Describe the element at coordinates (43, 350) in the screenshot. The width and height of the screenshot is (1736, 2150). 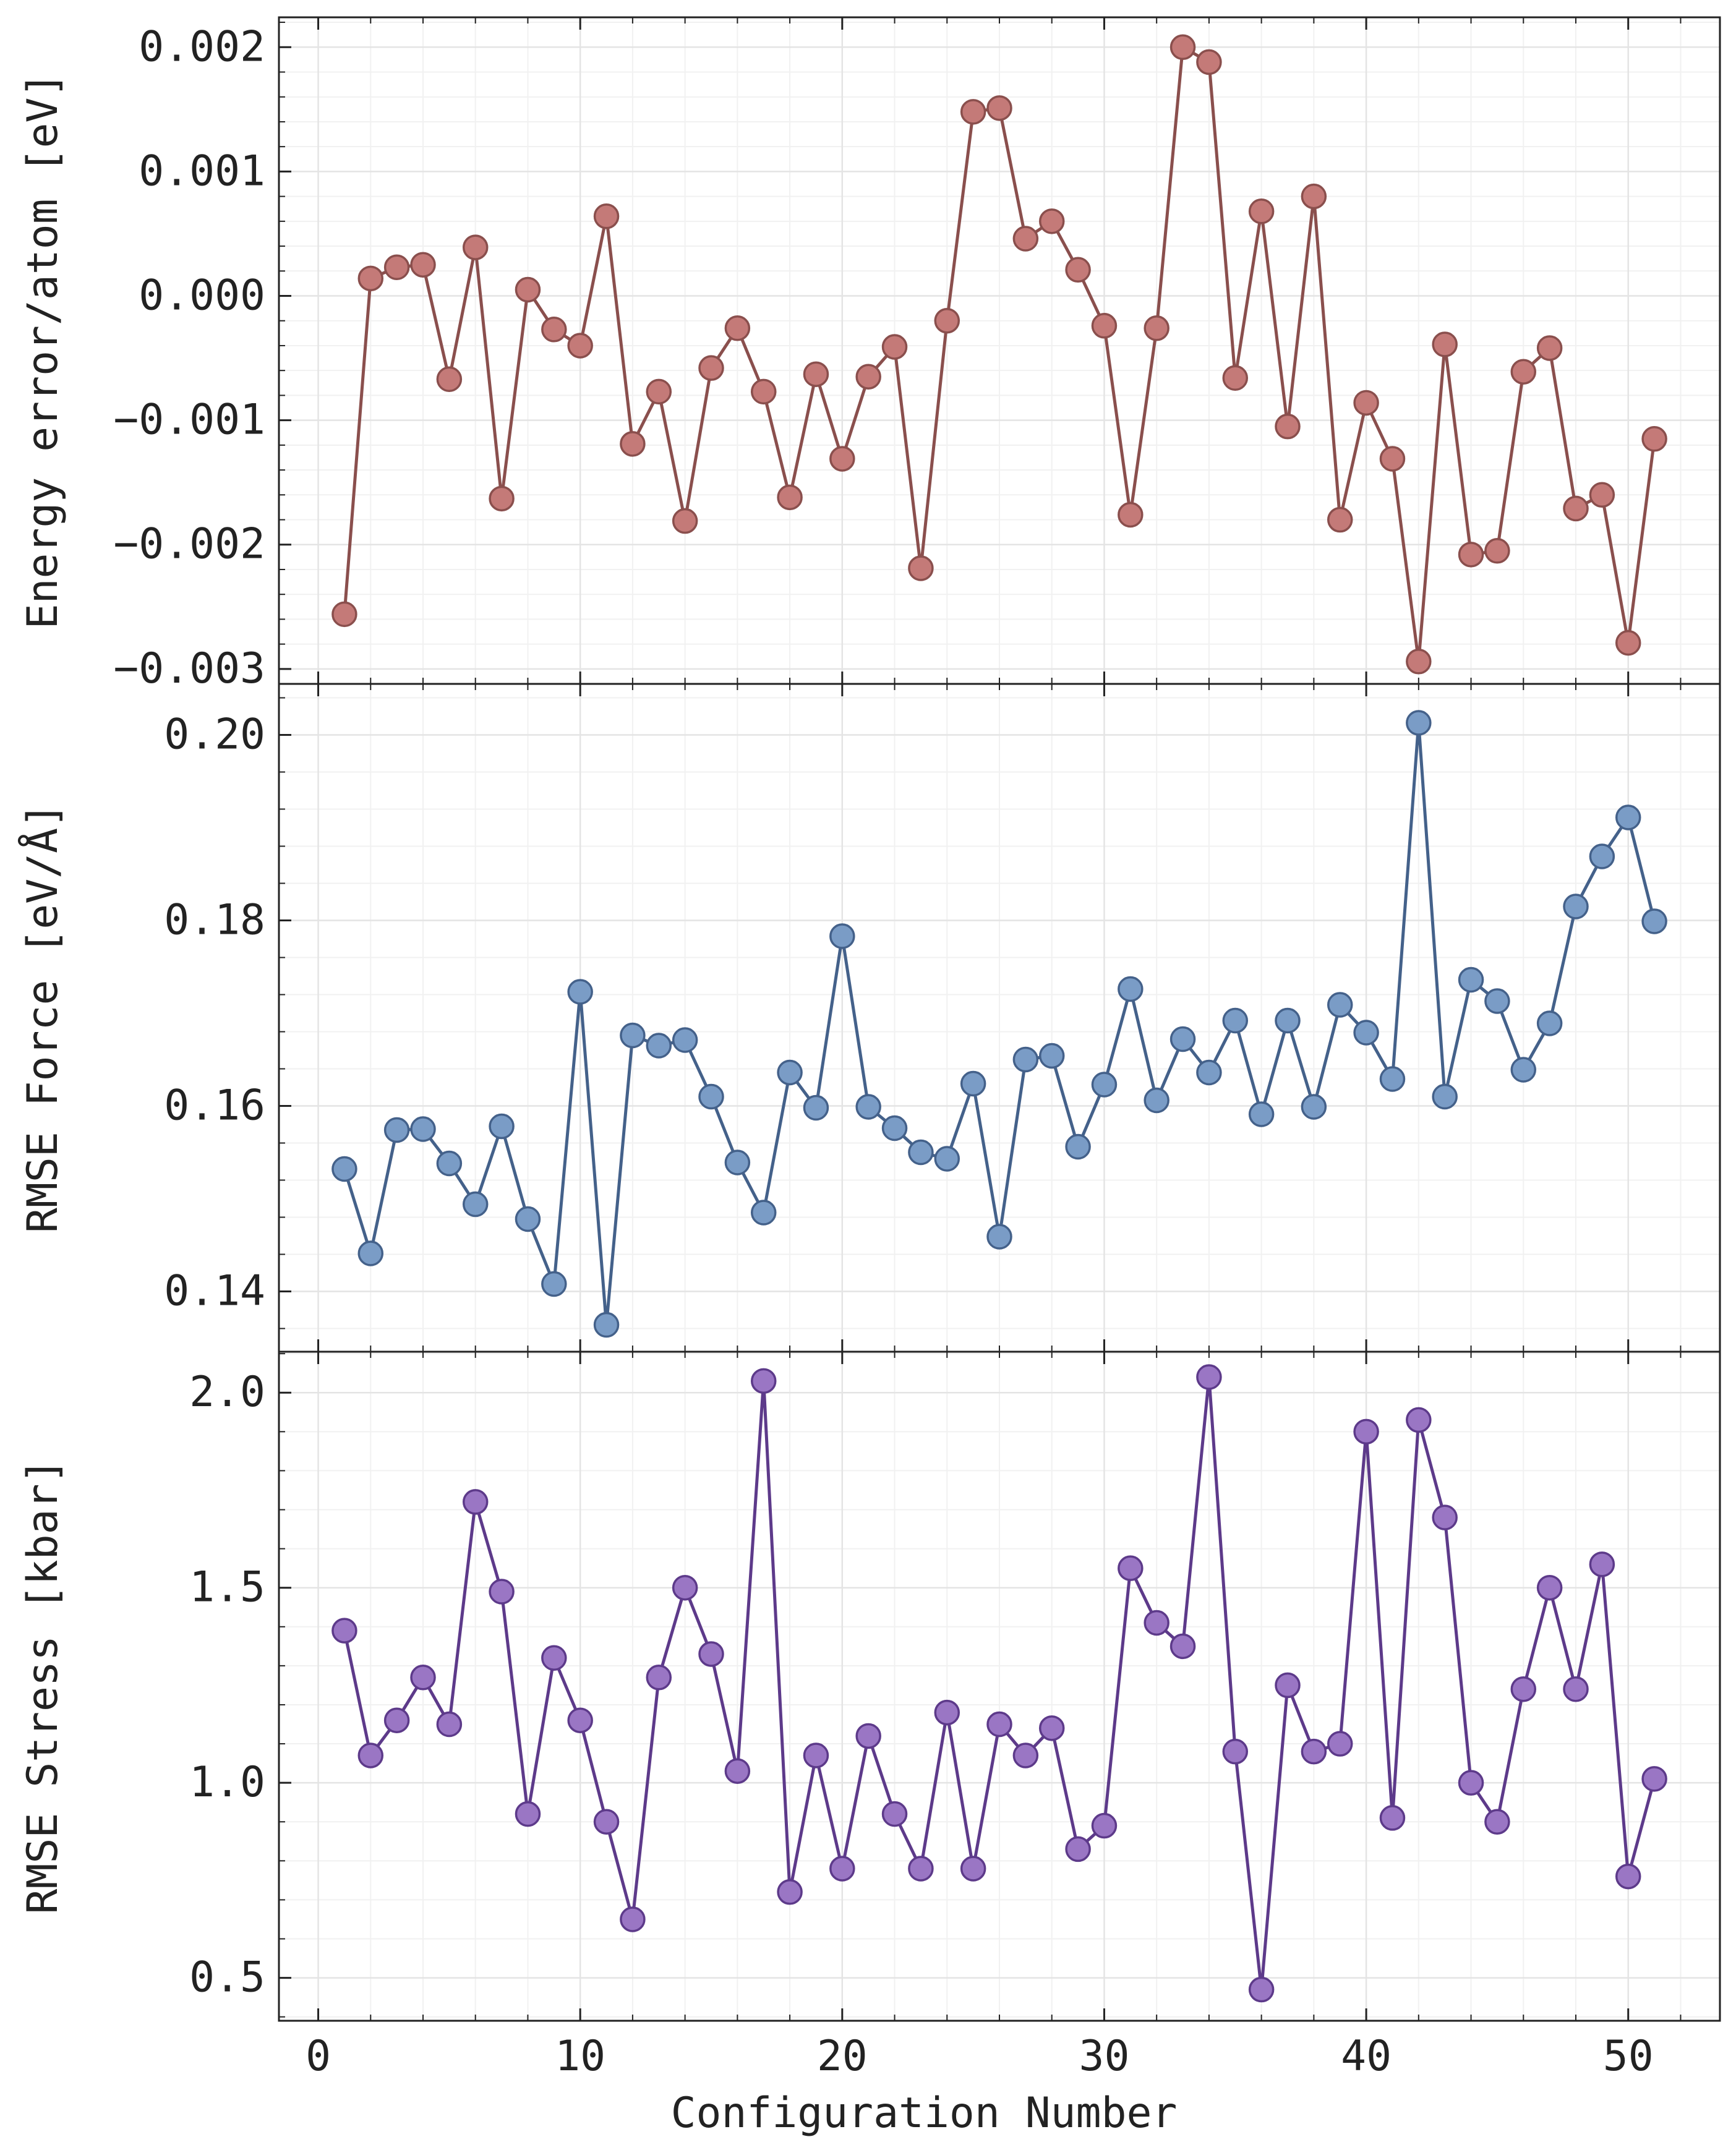
I see `energy-error-y-axis-label: Energy error/atom [eV]` at that location.